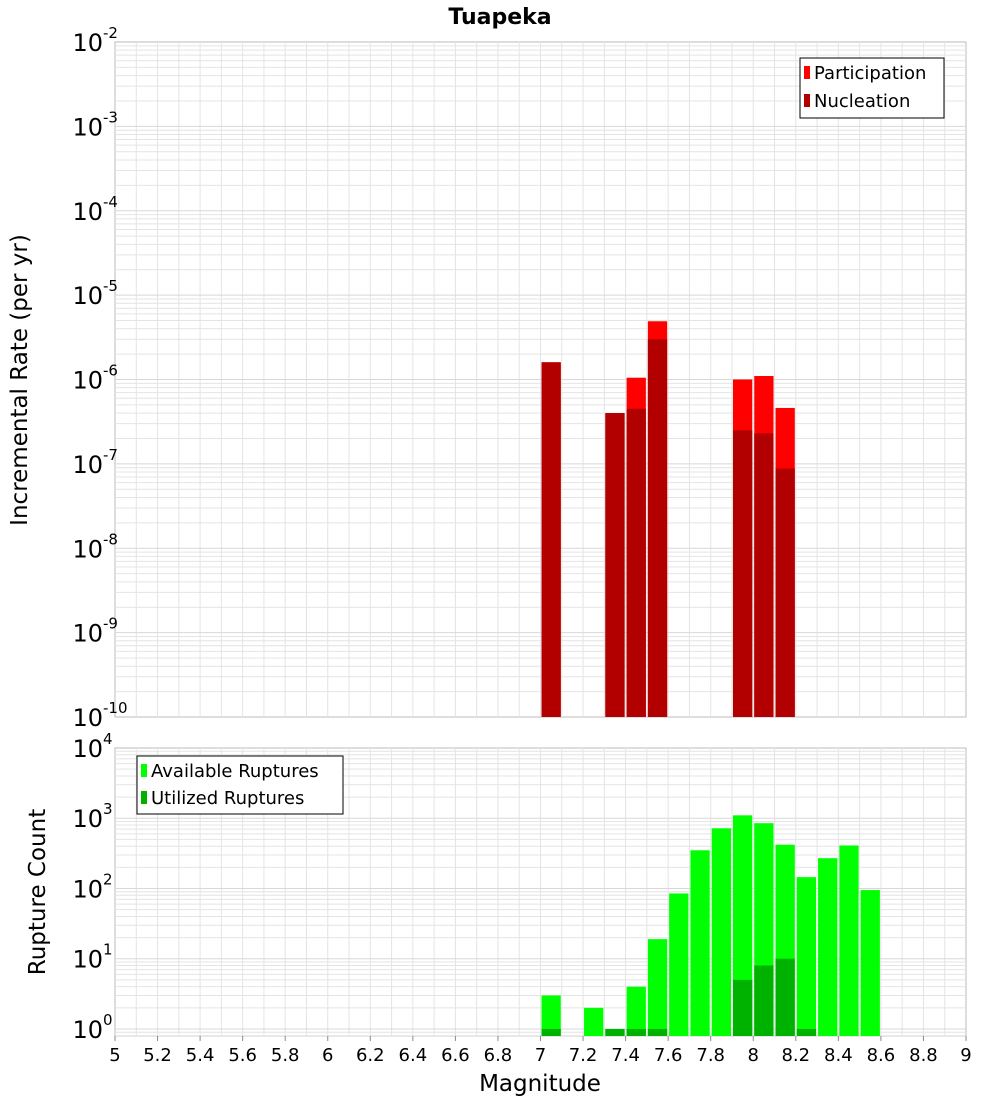 This screenshot has height=1100, width=1000. Describe the element at coordinates (807, 72) in the screenshot. I see `legend-swatch-participation` at that location.